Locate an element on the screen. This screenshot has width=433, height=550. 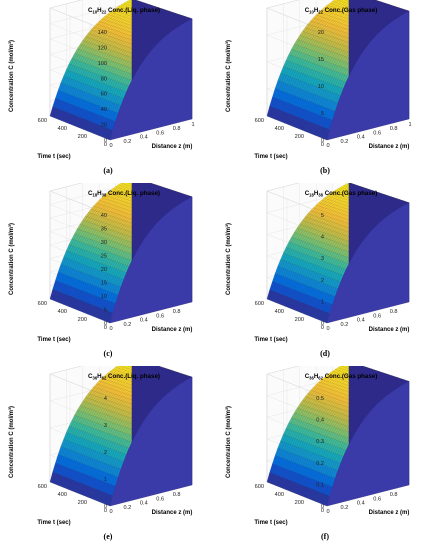
x-tick-label: 1 is located at coordinates (409, 125).